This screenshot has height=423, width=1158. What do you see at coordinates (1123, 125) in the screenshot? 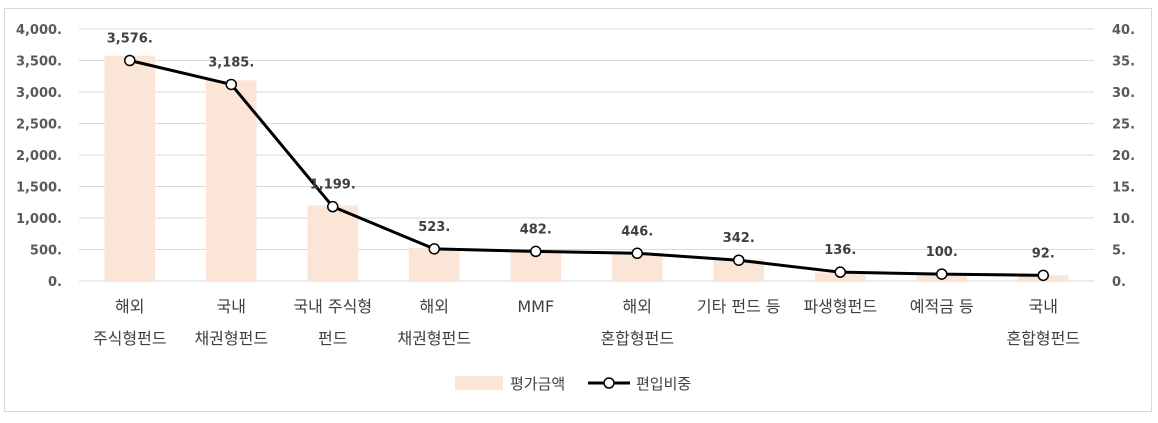
I see `right-axis-tick-label: 25.` at bounding box center [1123, 125].